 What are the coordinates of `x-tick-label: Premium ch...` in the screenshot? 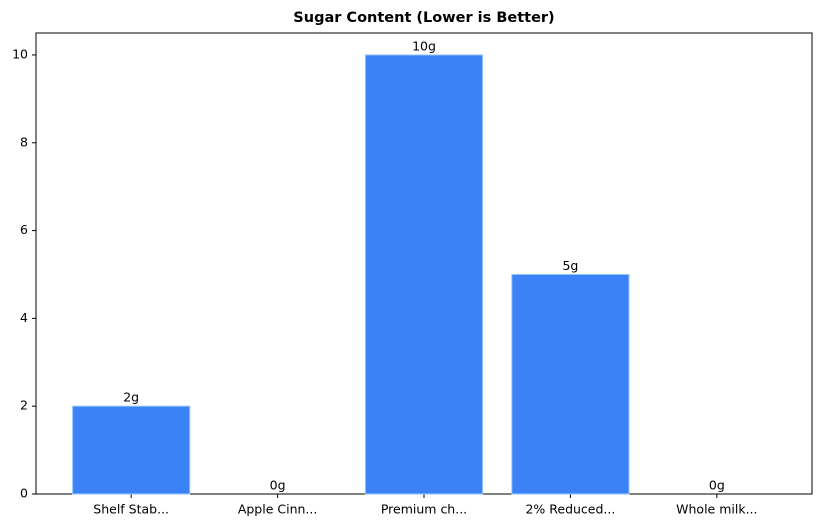 It's located at (424, 509).